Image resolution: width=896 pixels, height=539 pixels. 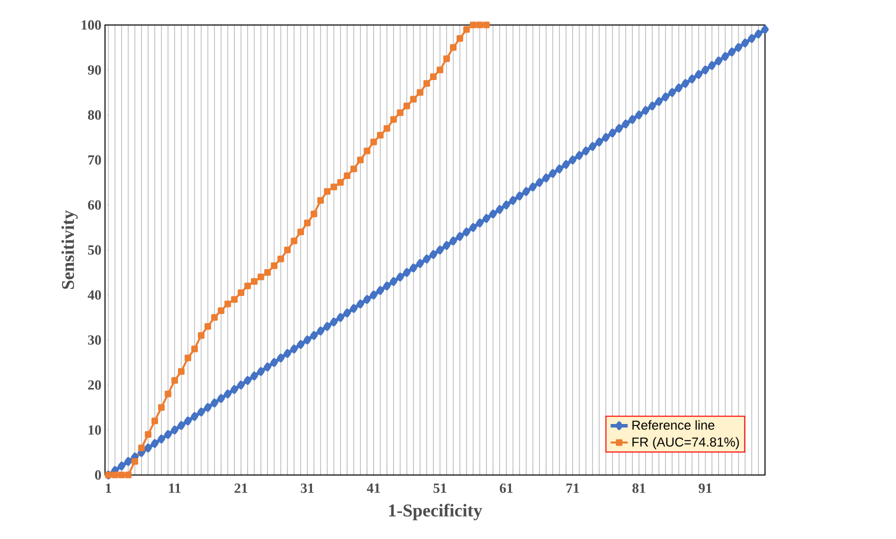 What do you see at coordinates (94, 70) in the screenshot?
I see `y-tick-label: 90` at bounding box center [94, 70].